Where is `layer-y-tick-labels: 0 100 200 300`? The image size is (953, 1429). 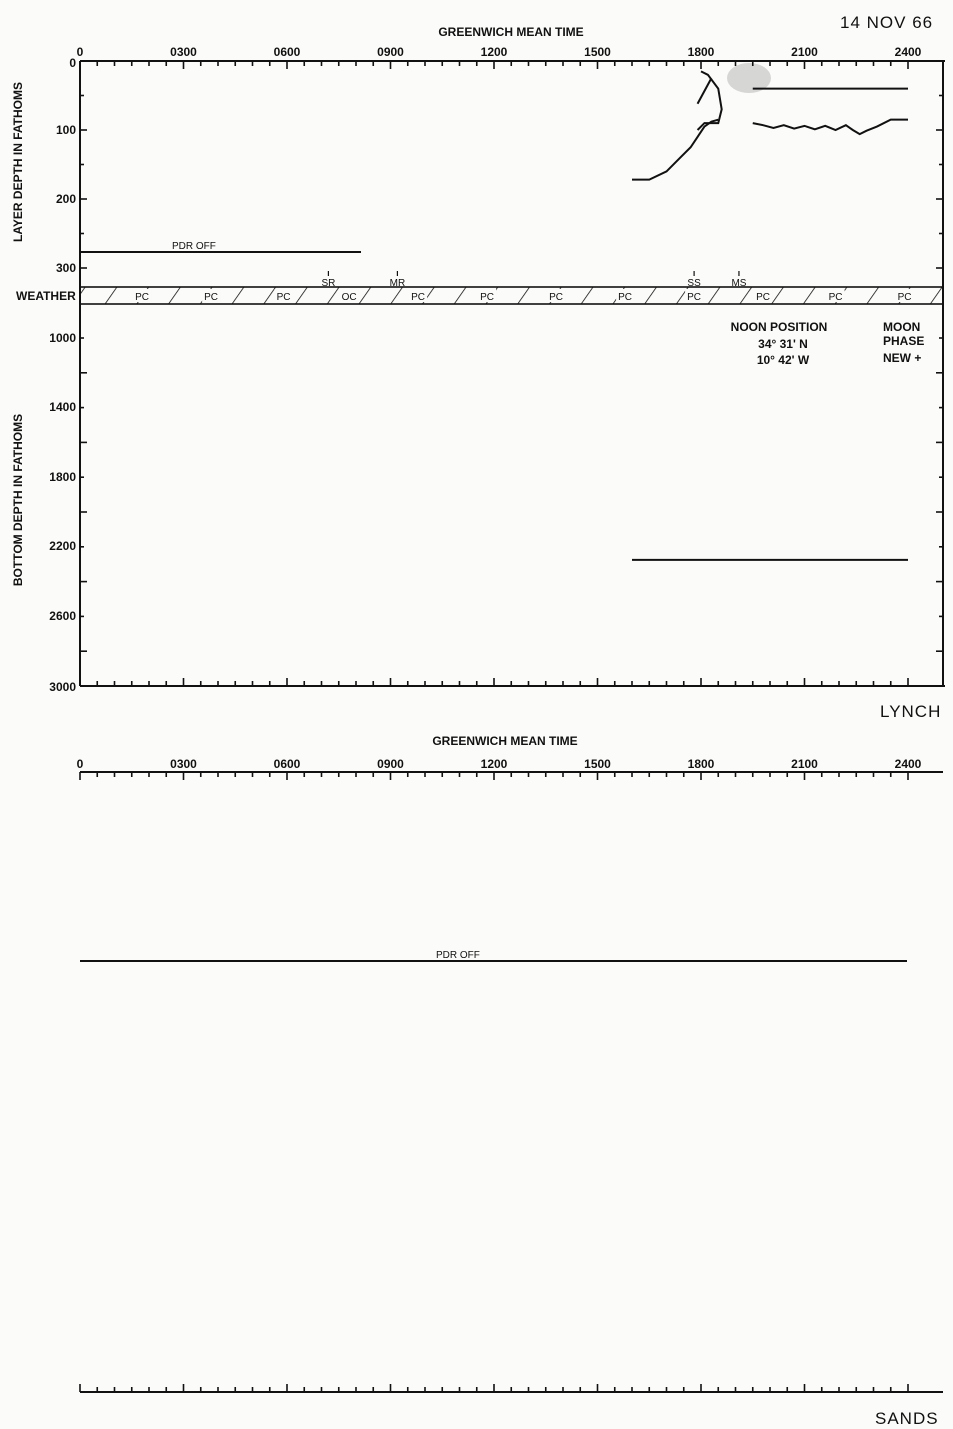 layer-y-tick-labels: 0 100 200 300 is located at coordinates (66, 165).